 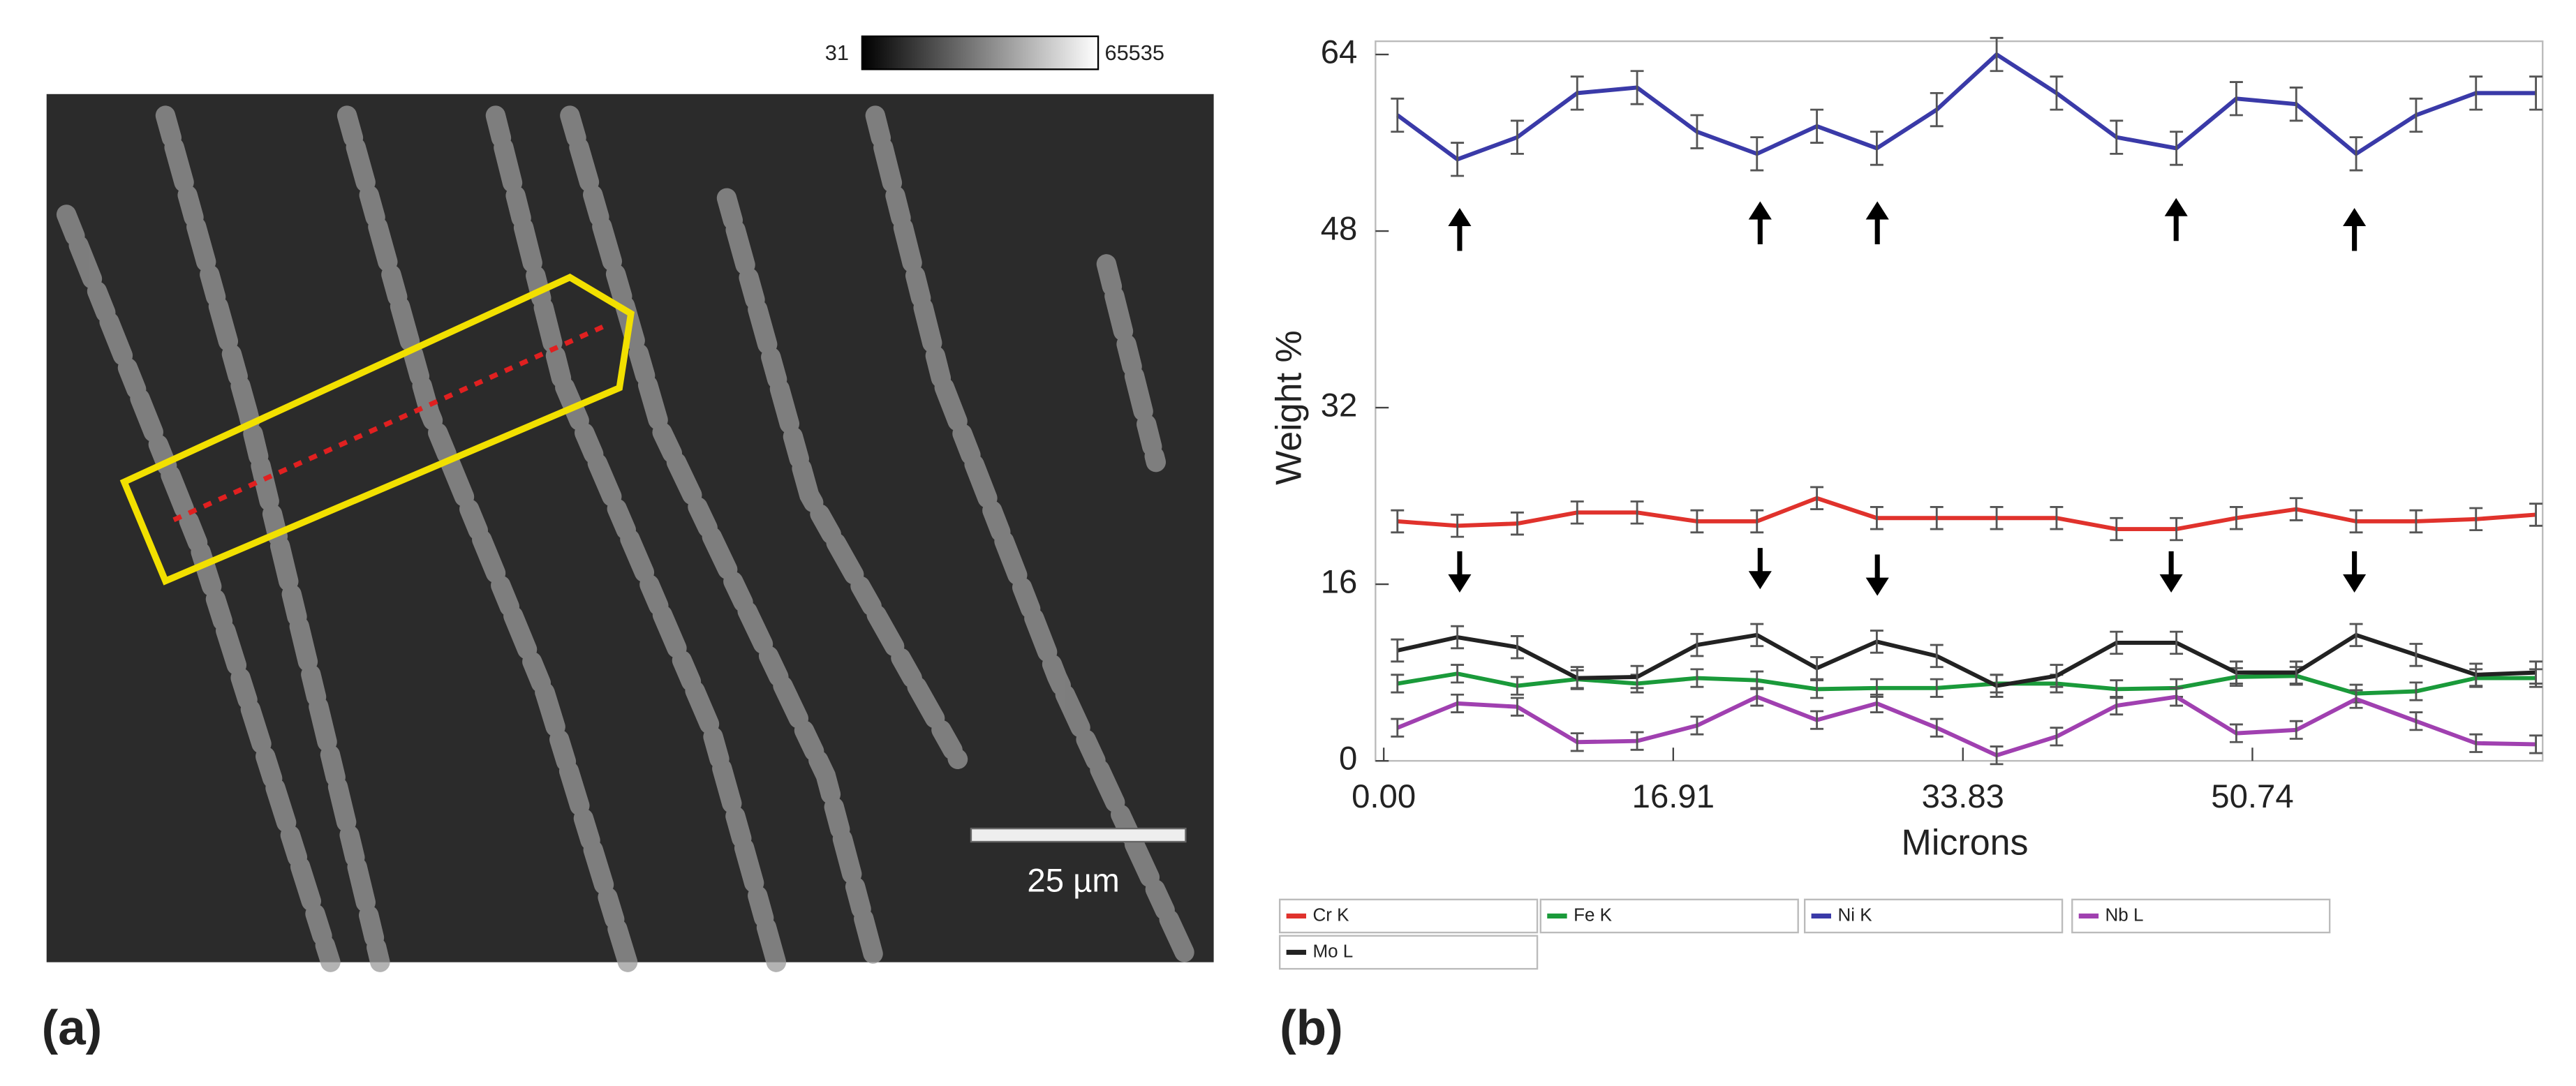 What do you see at coordinates (2252, 796) in the screenshot?
I see `x-tick-label: 50.74` at bounding box center [2252, 796].